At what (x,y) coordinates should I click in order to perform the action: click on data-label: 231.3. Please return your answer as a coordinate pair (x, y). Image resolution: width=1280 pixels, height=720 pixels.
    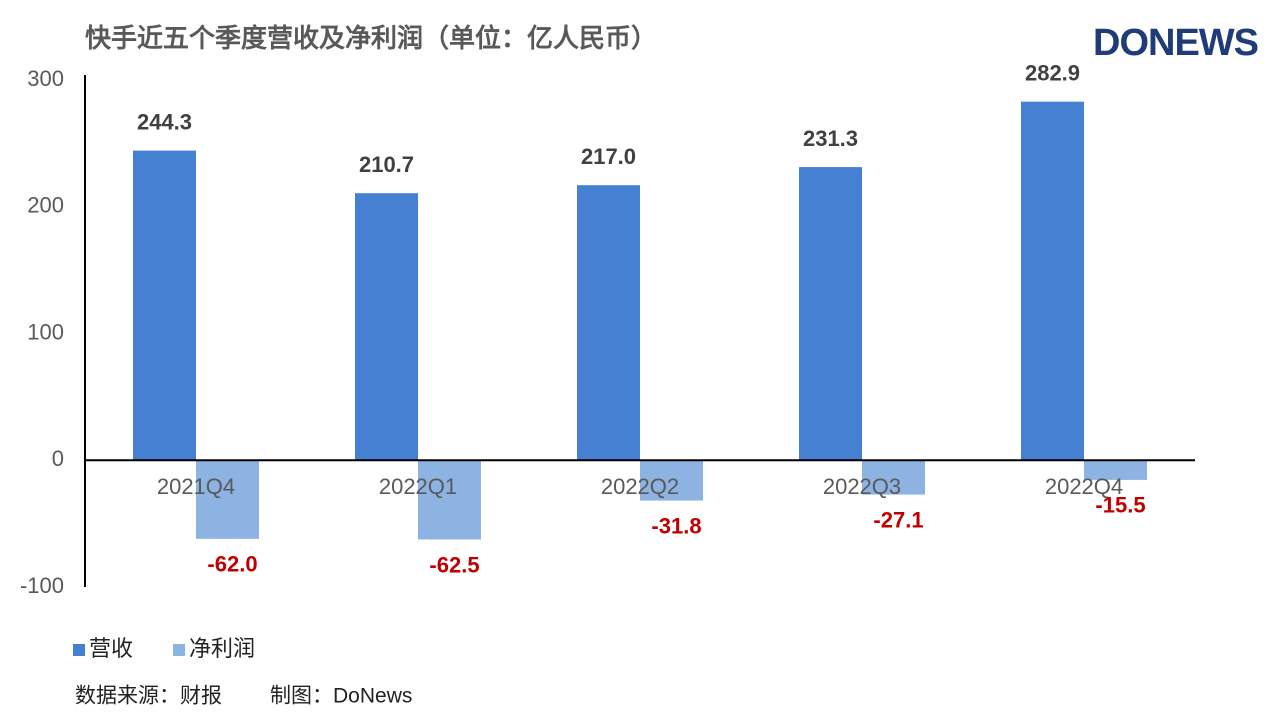
    Looking at the image, I should click on (830, 138).